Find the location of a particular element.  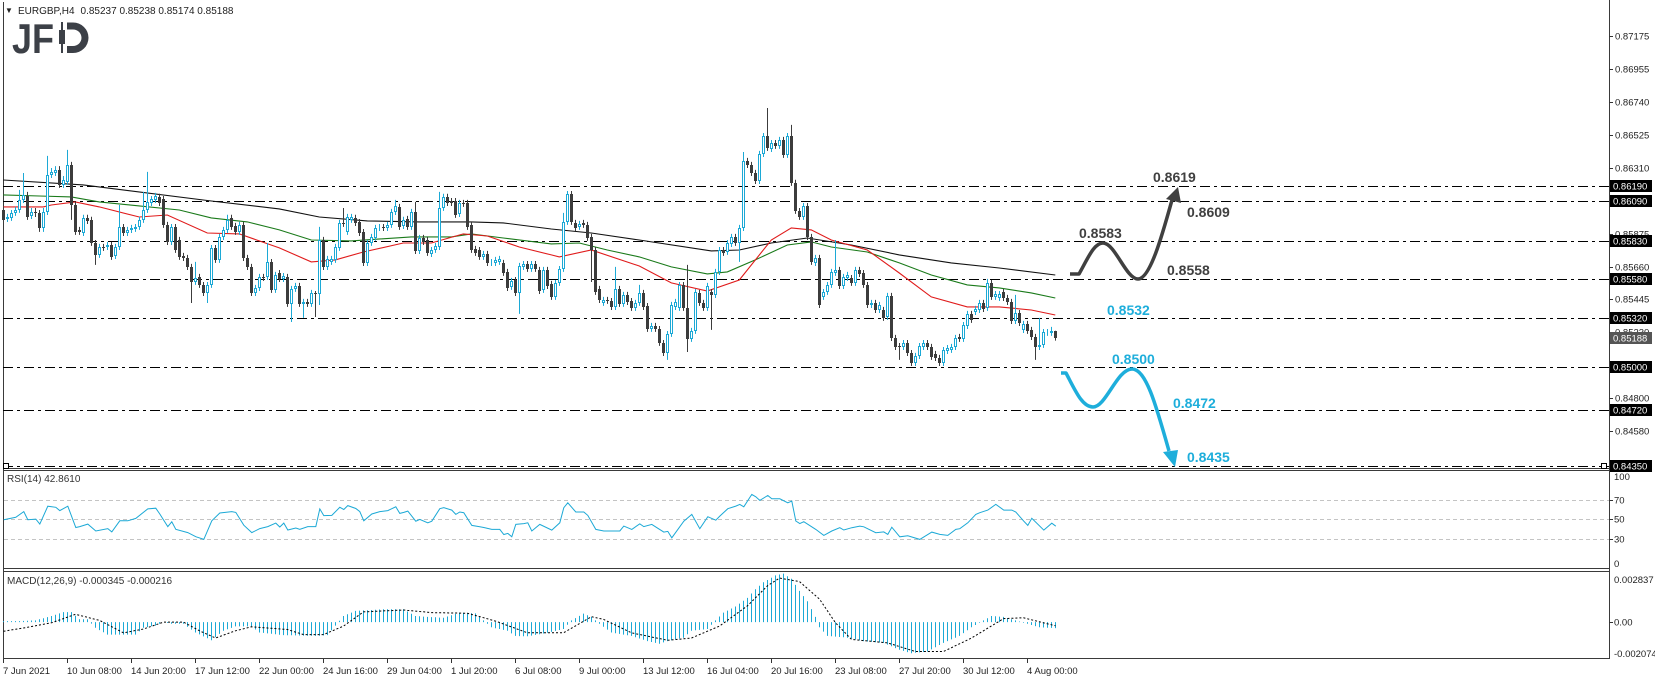

bearish-label-target: 0.8435 is located at coordinates (1208, 457).